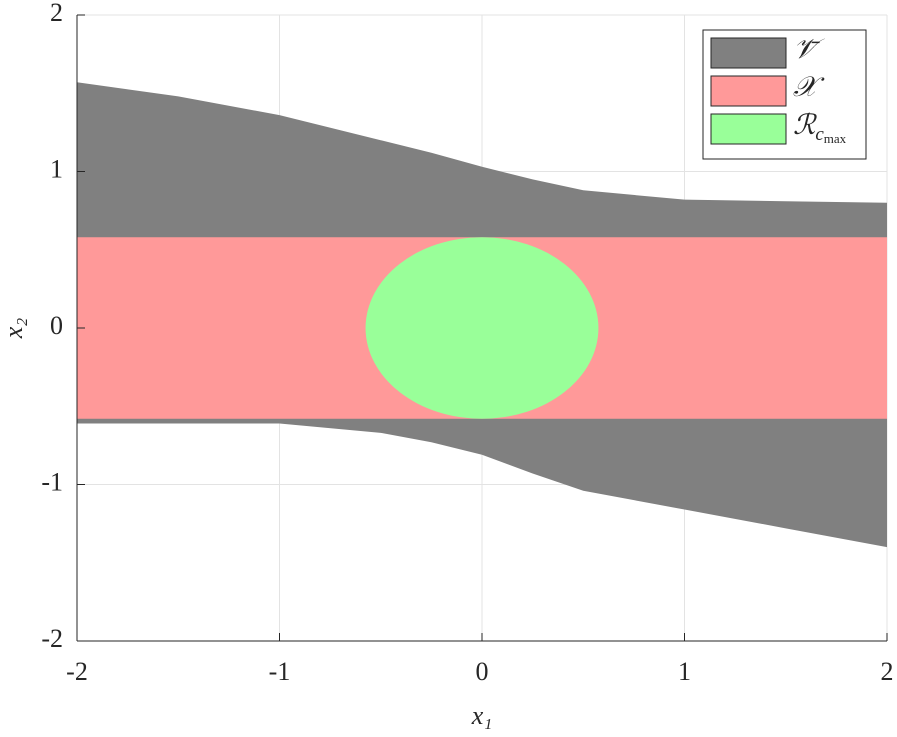  I want to click on legend-subscript: c, so click(819, 134).